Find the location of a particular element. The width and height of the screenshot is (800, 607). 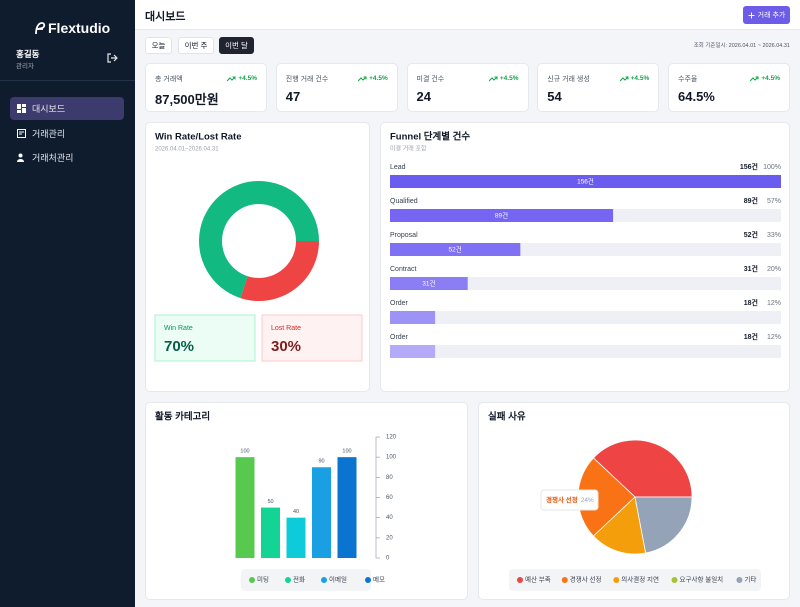

legend-label: 이메일 is located at coordinates (338, 579).